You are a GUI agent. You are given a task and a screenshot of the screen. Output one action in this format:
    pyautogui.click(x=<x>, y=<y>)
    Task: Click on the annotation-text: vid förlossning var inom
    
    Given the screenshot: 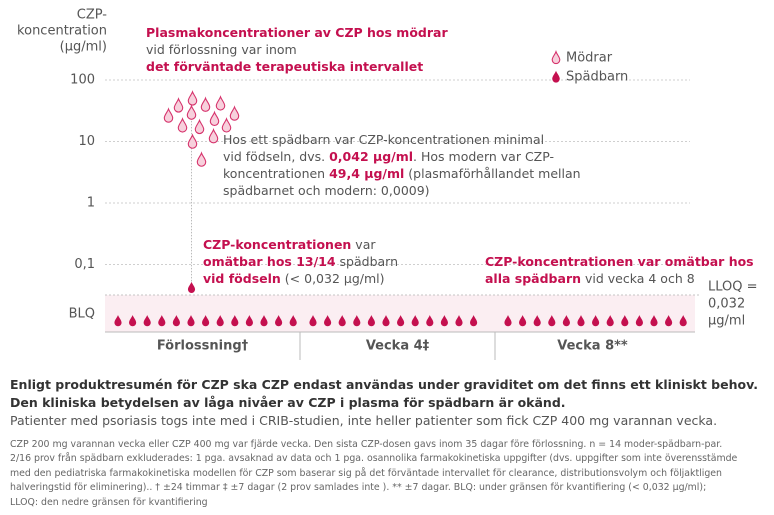 What is the action you would take?
    pyautogui.click(x=221, y=49)
    